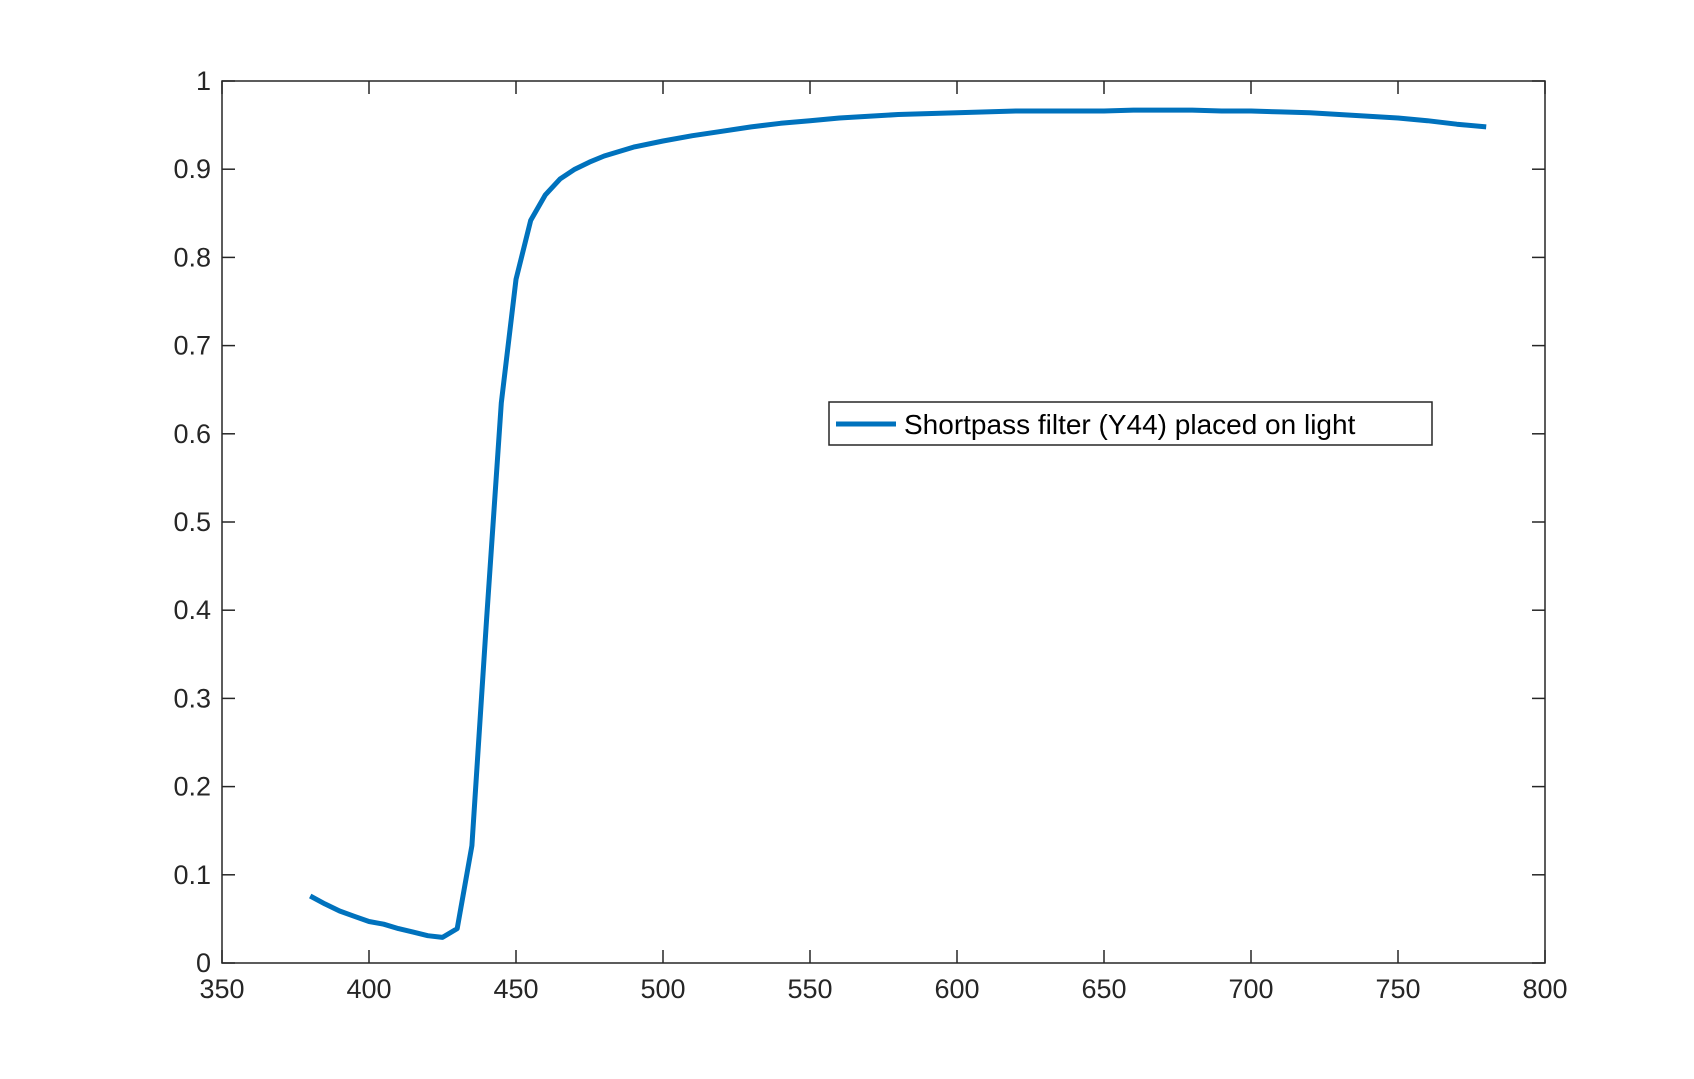 The width and height of the screenshot is (1694, 1079). I want to click on x-tick-label: 400, so click(368, 989).